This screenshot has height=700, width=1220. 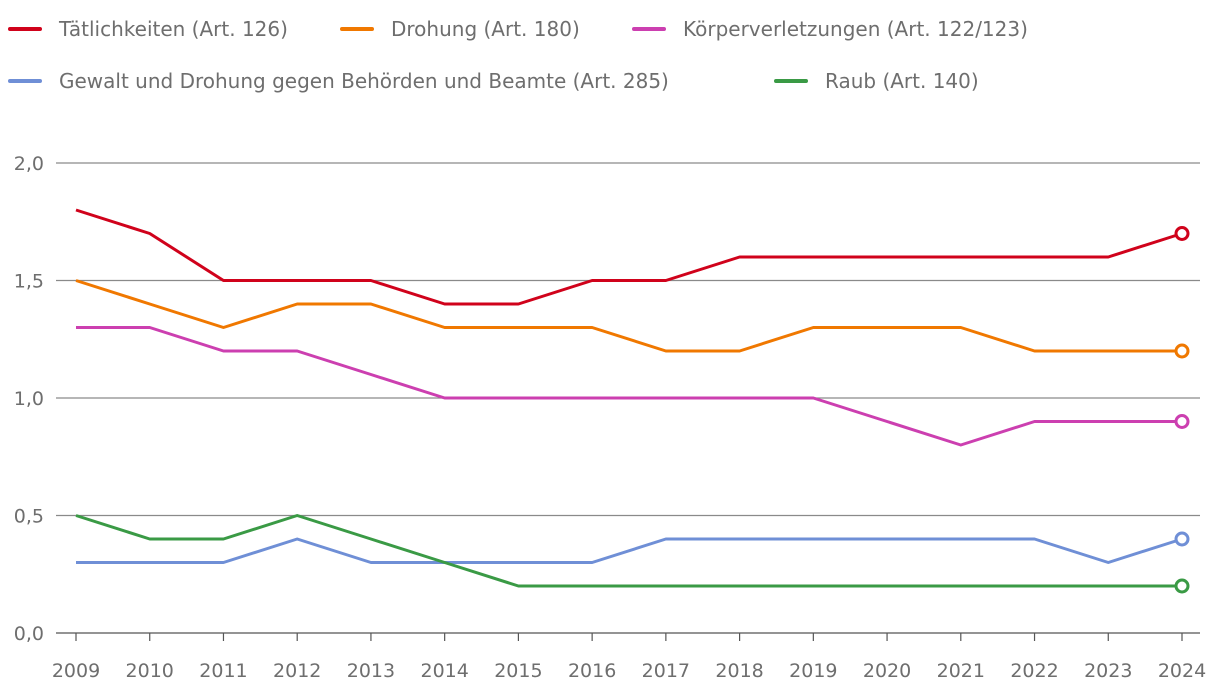 I want to click on y-tick-label: 2,0, so click(x=29, y=164).